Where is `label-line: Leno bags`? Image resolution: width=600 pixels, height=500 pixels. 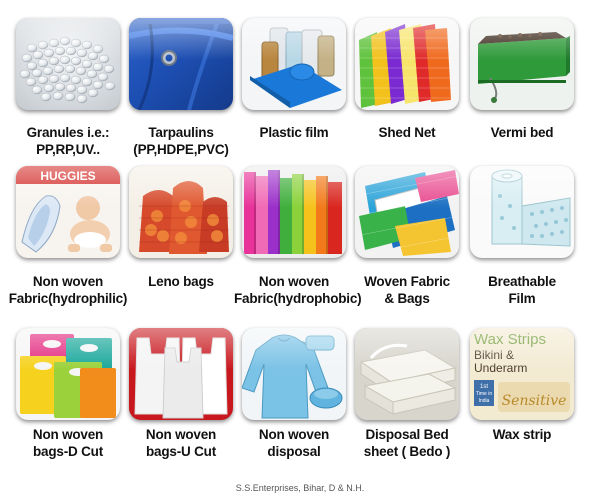
label-line: Leno bags is located at coordinates (181, 281).